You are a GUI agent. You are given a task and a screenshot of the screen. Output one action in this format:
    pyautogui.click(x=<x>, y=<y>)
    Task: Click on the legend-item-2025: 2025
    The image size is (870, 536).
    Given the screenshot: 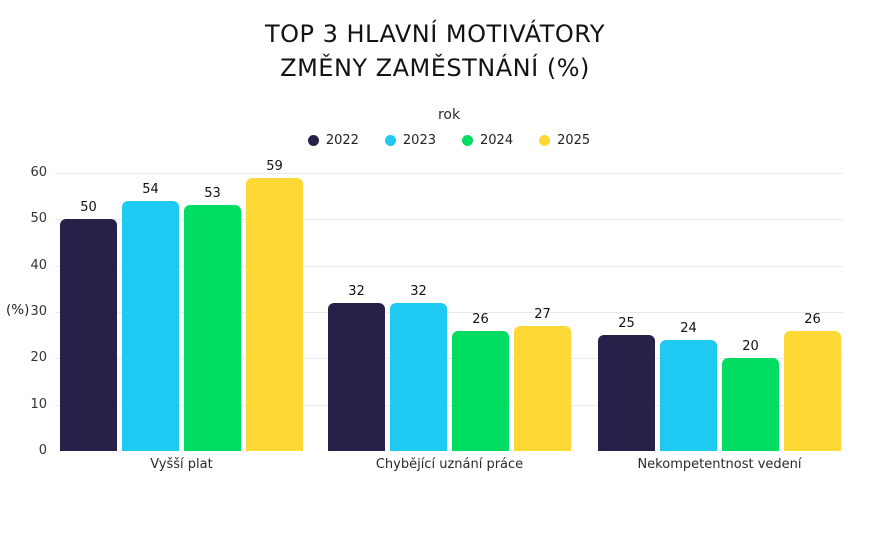 What is the action you would take?
    pyautogui.click(x=564, y=140)
    